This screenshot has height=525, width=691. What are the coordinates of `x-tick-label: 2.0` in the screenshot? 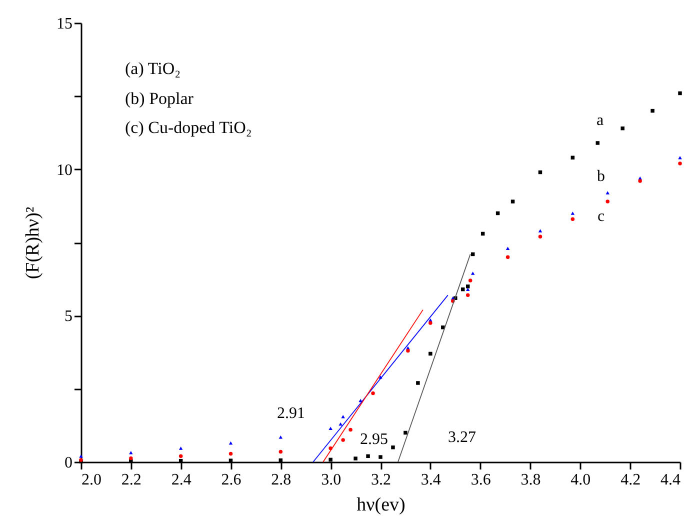 It's located at (92, 480).